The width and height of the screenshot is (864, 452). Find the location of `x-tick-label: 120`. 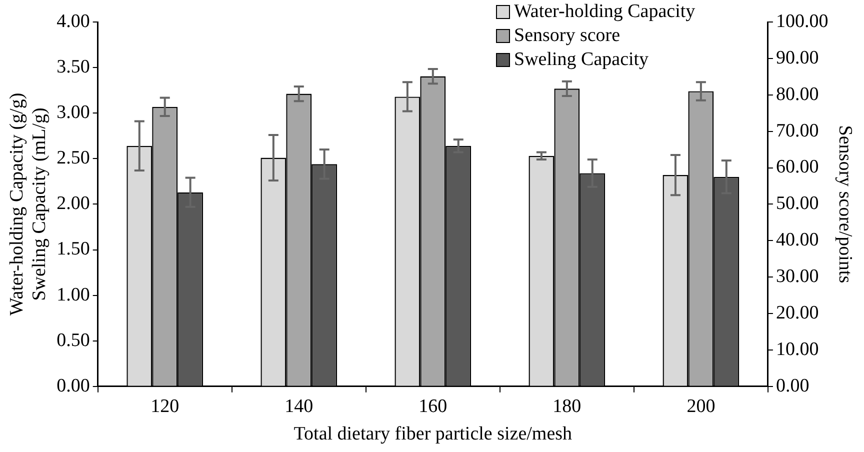

x-tick-label: 120 is located at coordinates (165, 406).